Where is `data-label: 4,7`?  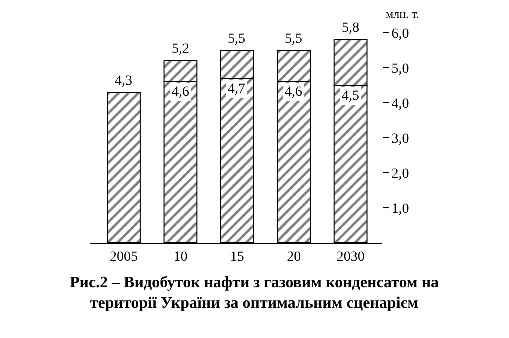
data-label: 4,7 is located at coordinates (237, 89).